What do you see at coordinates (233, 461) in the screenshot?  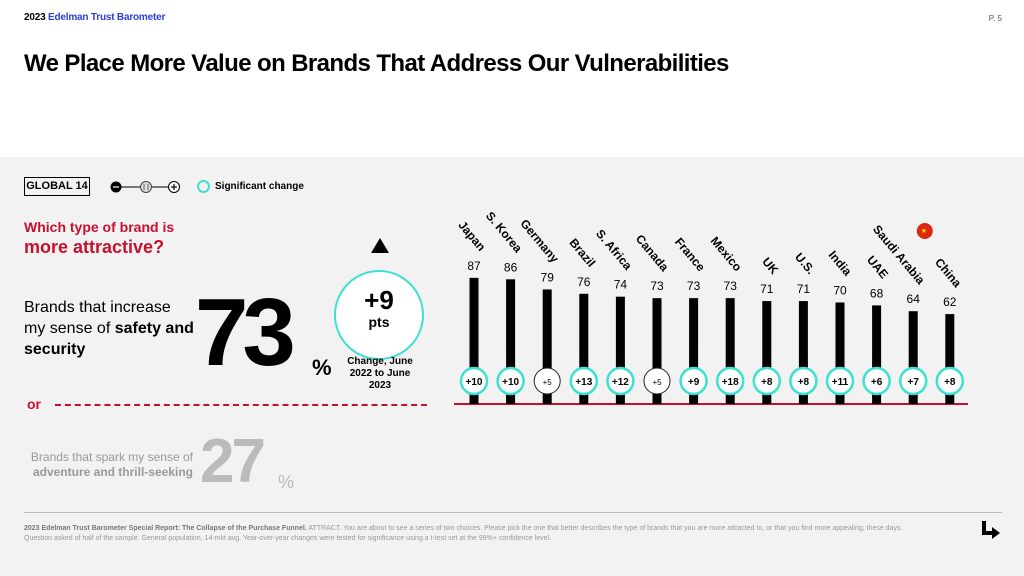 I see `option-b-value: 27` at bounding box center [233, 461].